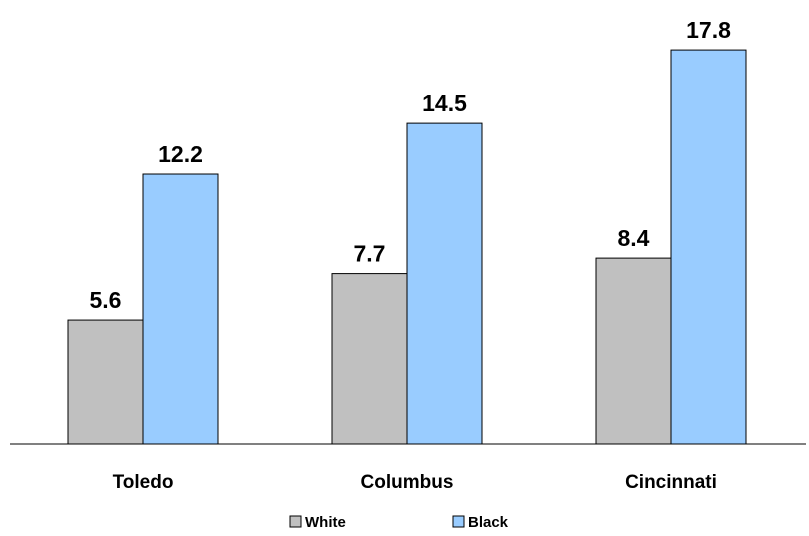 The image size is (809, 536). Describe the element at coordinates (634, 238) in the screenshot. I see `value-label-white-cincinnati: 8.4` at that location.